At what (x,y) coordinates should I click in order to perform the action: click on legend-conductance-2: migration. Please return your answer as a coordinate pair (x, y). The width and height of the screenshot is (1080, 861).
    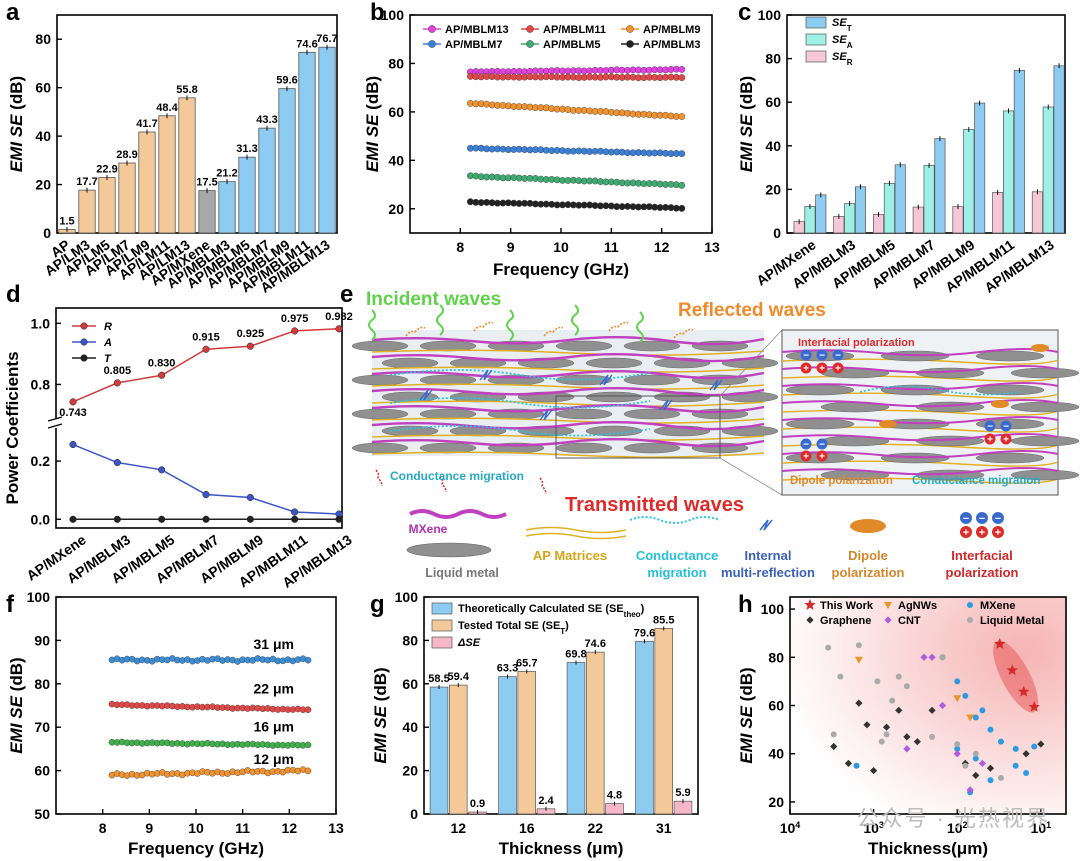
    Looking at the image, I should click on (676, 572).